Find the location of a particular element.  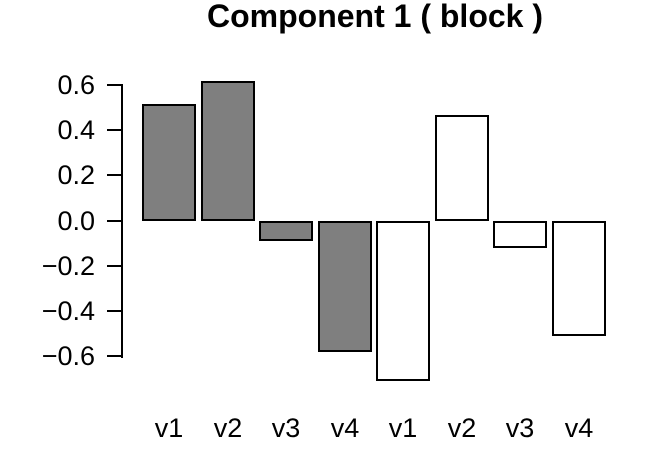

chart-title: Component 1 ( block ) is located at coordinates (375, 17).